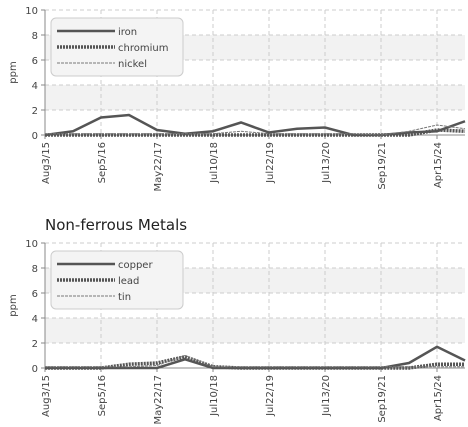 The image size is (468, 427). What do you see at coordinates (116, 225) in the screenshot?
I see `chart-title: Non-ferrous Metals` at bounding box center [116, 225].